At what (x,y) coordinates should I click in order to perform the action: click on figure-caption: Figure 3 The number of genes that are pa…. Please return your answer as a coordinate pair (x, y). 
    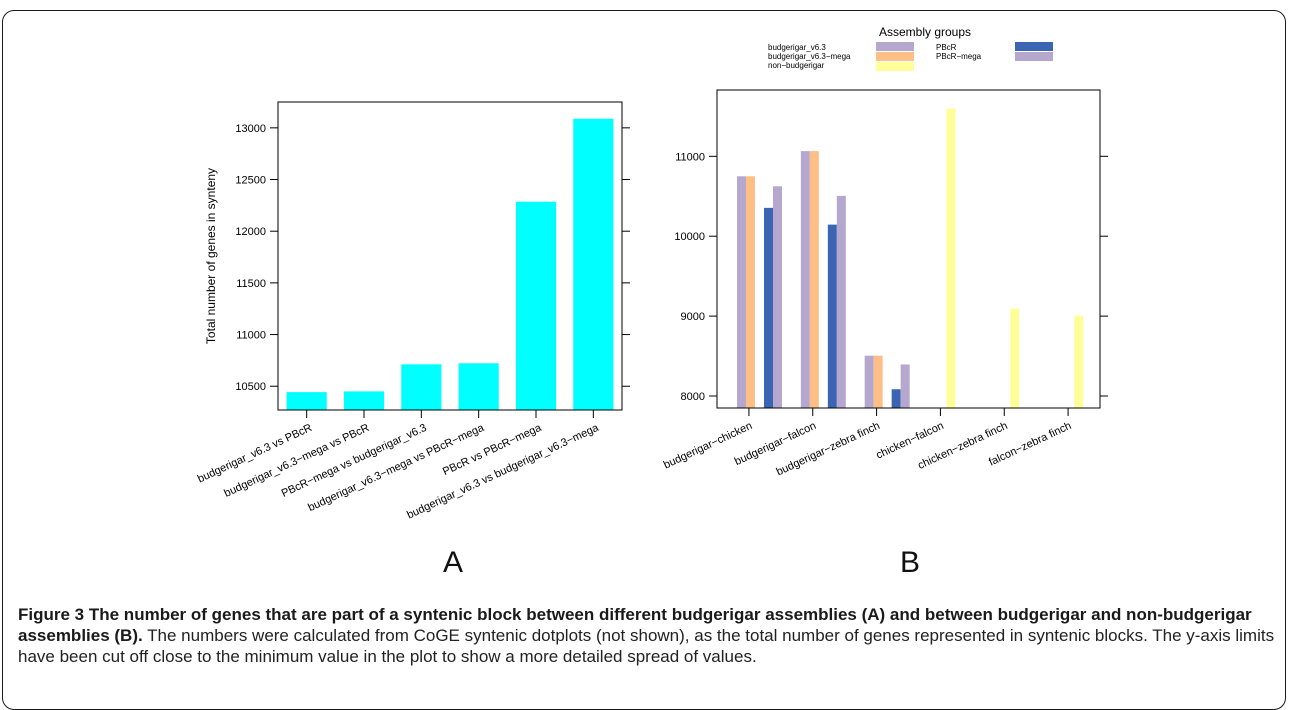
    Looking at the image, I should click on (648, 635).